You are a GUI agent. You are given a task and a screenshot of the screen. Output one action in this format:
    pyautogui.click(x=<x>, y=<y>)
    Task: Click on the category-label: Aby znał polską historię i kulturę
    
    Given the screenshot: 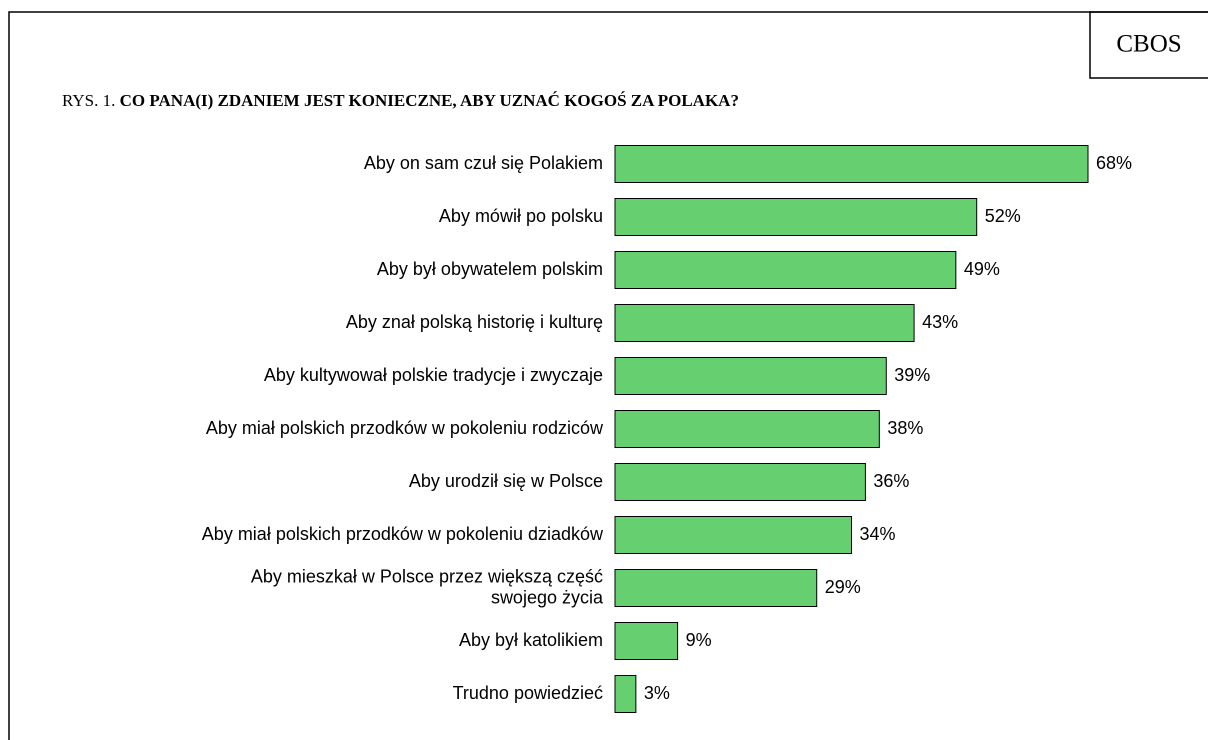 What is the action you would take?
    pyautogui.click(x=474, y=322)
    